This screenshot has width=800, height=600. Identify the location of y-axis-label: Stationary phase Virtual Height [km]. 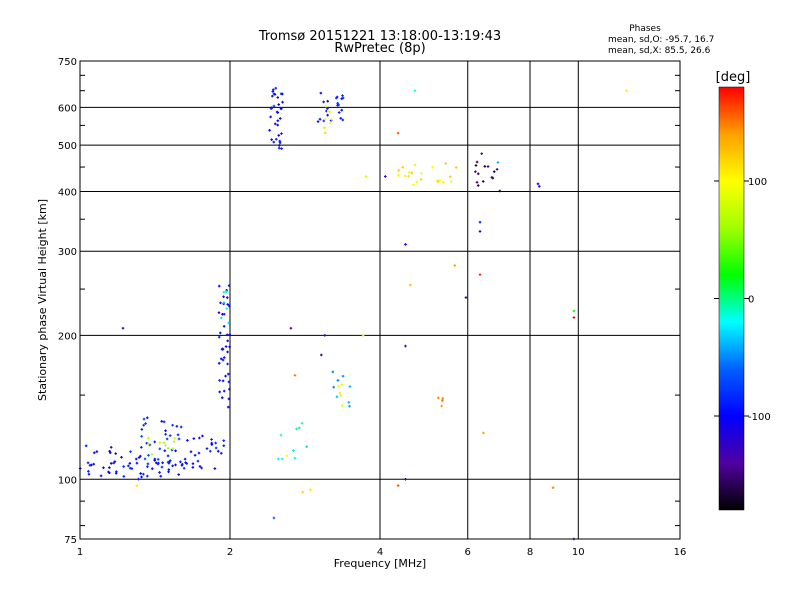
(42, 300).